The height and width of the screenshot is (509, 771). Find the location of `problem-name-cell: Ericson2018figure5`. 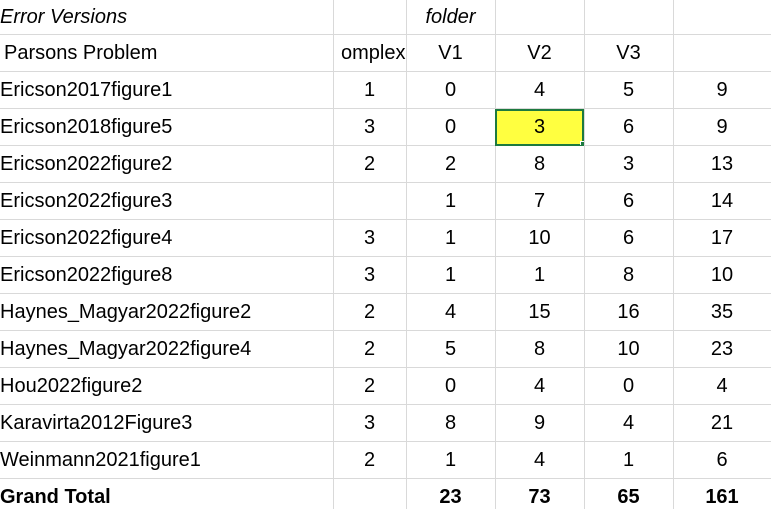

problem-name-cell: Ericson2018figure5 is located at coordinates (167, 127).